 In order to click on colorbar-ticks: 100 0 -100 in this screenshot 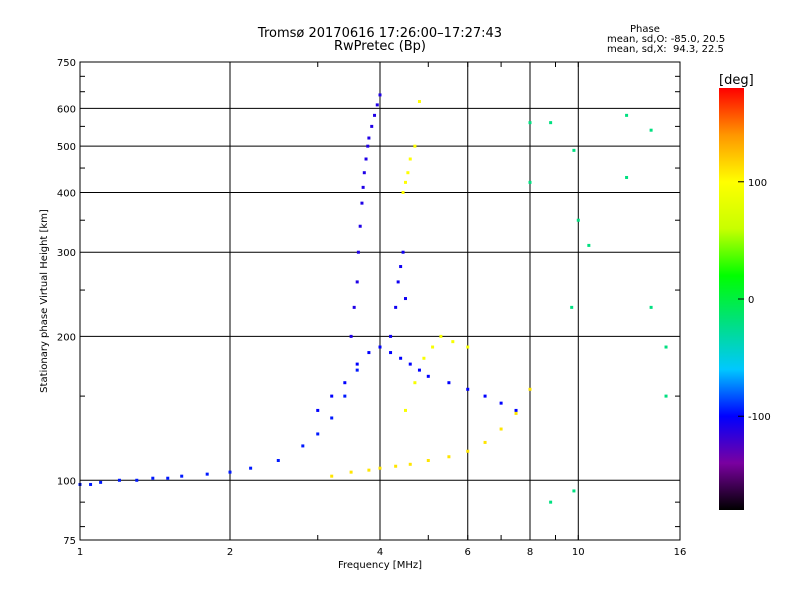, I will do `click(754, 300)`.